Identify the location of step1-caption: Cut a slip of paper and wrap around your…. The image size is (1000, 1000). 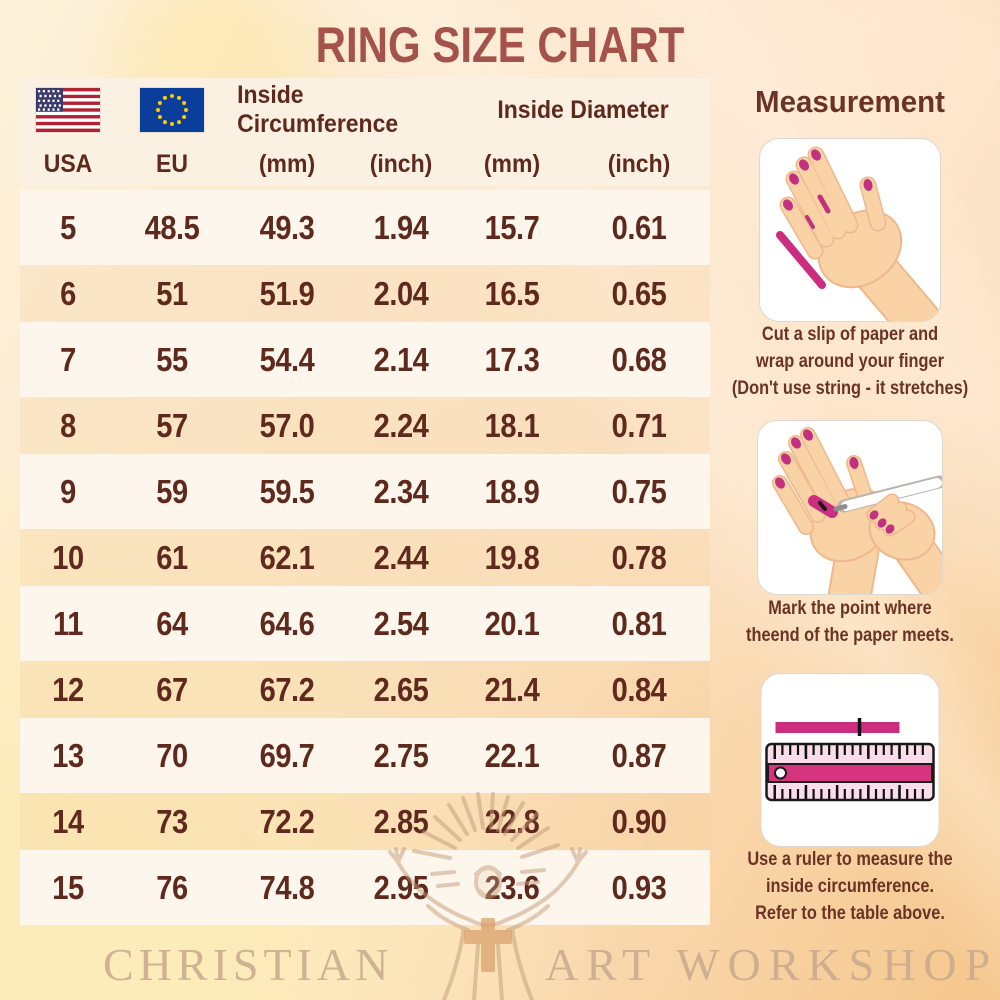
(850, 361).